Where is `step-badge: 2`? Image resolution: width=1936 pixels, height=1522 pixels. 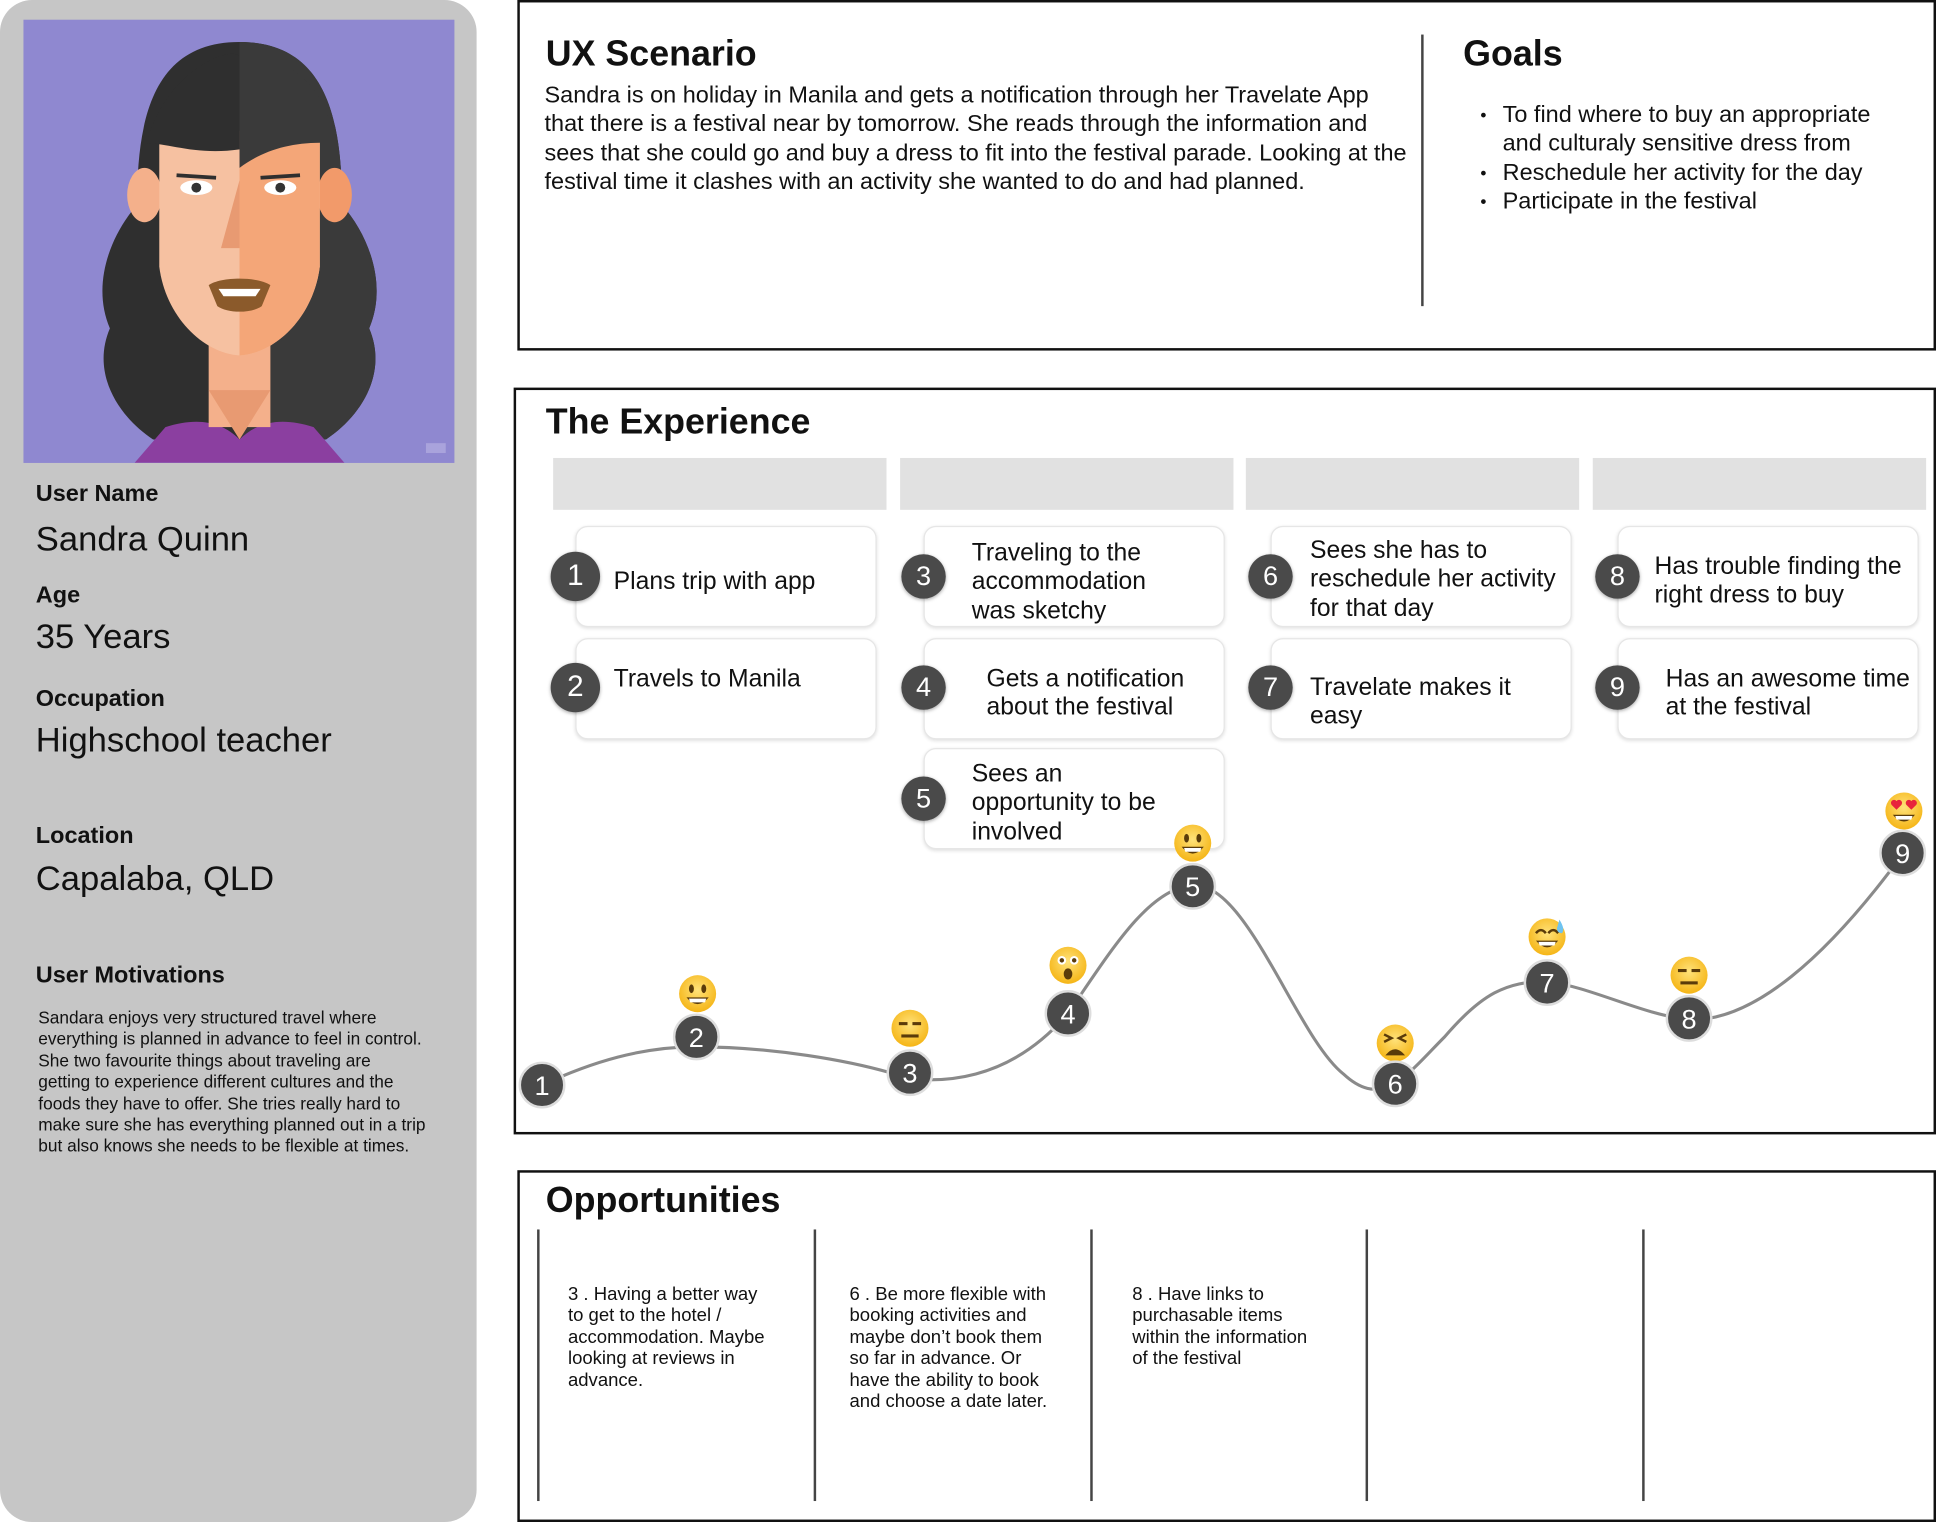 step-badge: 2 is located at coordinates (575, 687).